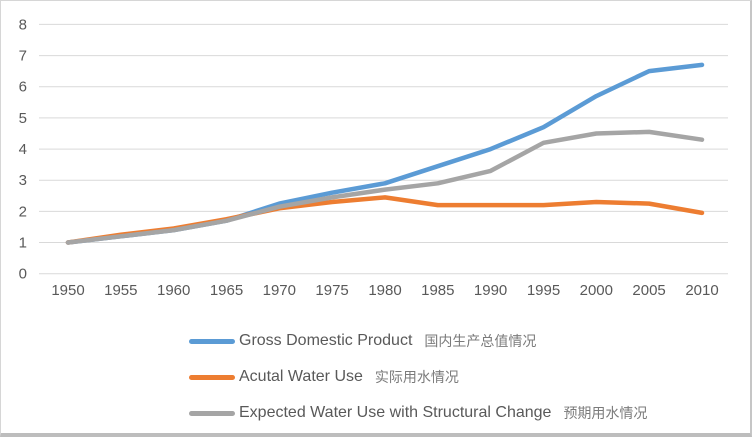 This screenshot has width=752, height=437. What do you see at coordinates (226, 290) in the screenshot?
I see `x-axis-tick-label: 1965` at bounding box center [226, 290].